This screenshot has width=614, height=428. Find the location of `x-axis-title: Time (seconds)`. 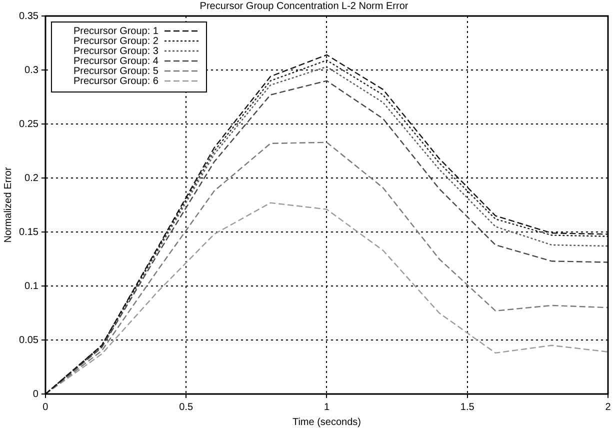

x-axis-title: Time (seconds) is located at coordinates (327, 422).